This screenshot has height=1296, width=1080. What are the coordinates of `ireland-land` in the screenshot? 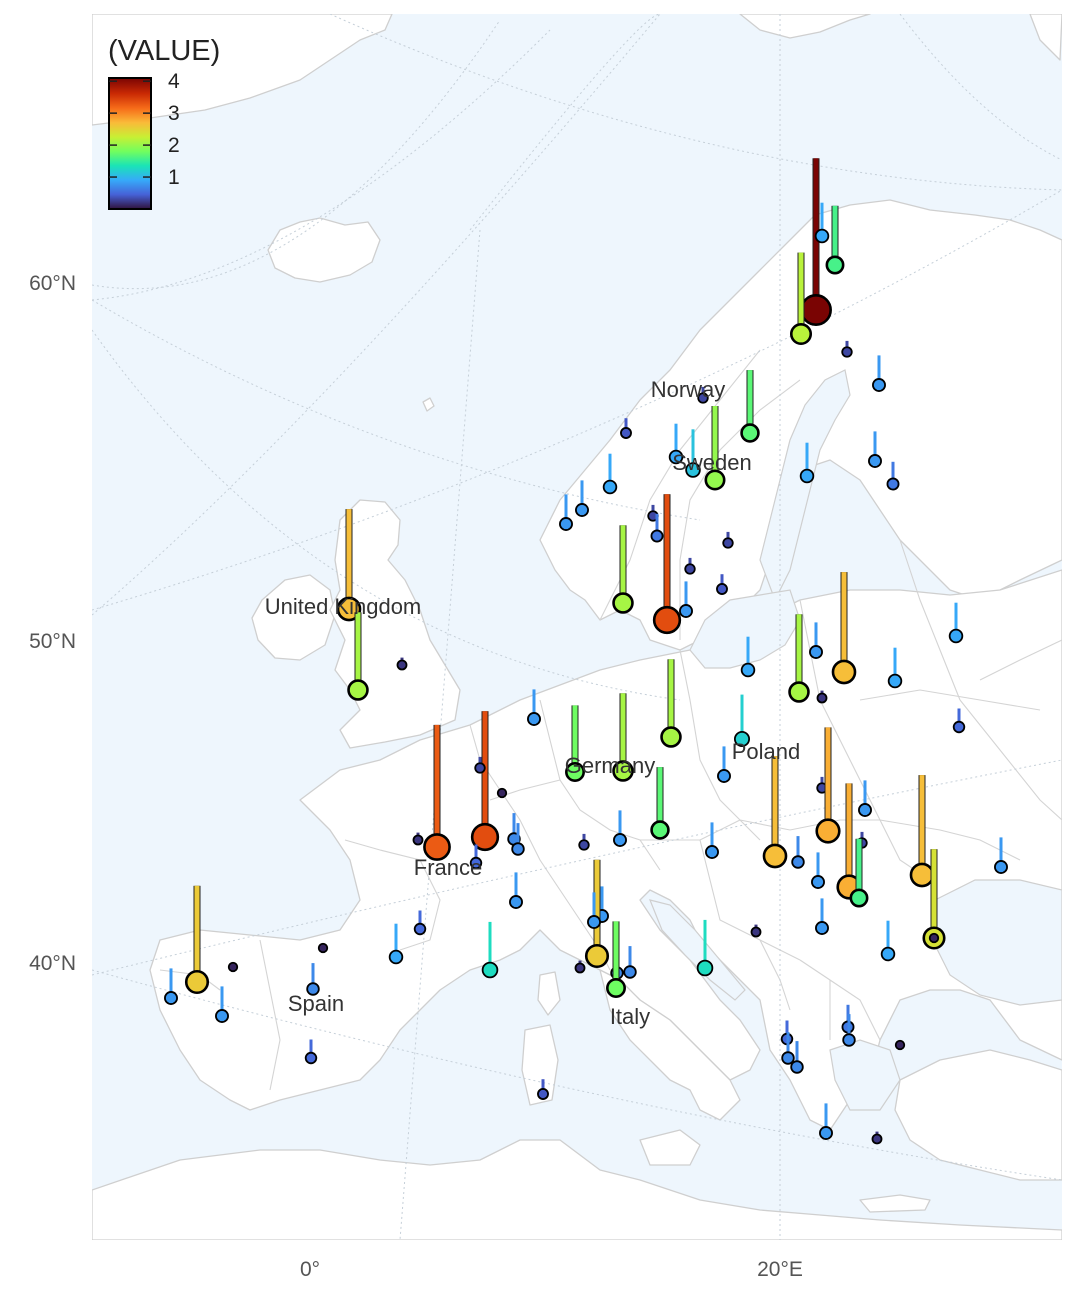 It's located at (293, 617).